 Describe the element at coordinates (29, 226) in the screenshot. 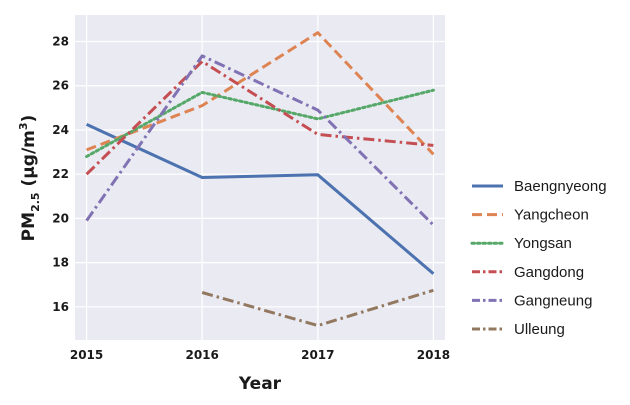

I see `y-axis-title-main: PM` at that location.